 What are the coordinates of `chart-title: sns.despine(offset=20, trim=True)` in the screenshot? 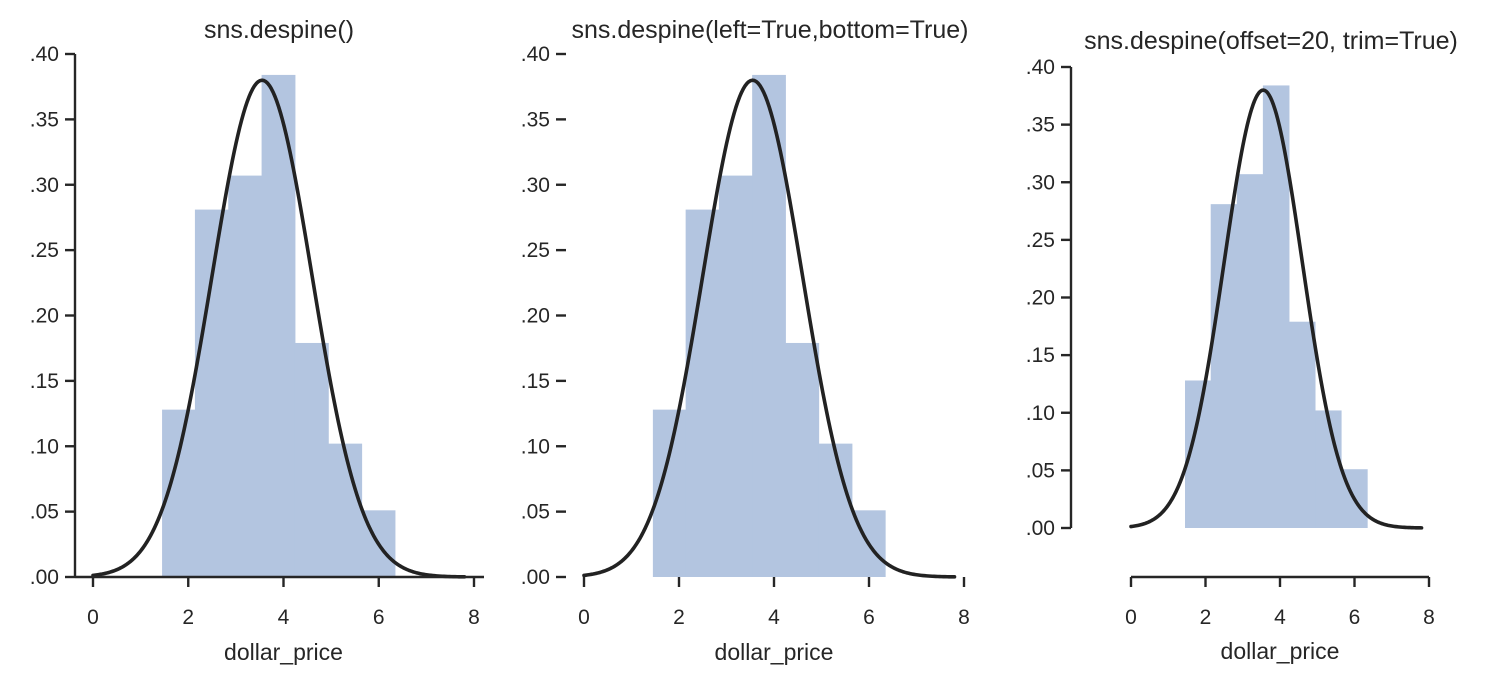 It's located at (1271, 41).